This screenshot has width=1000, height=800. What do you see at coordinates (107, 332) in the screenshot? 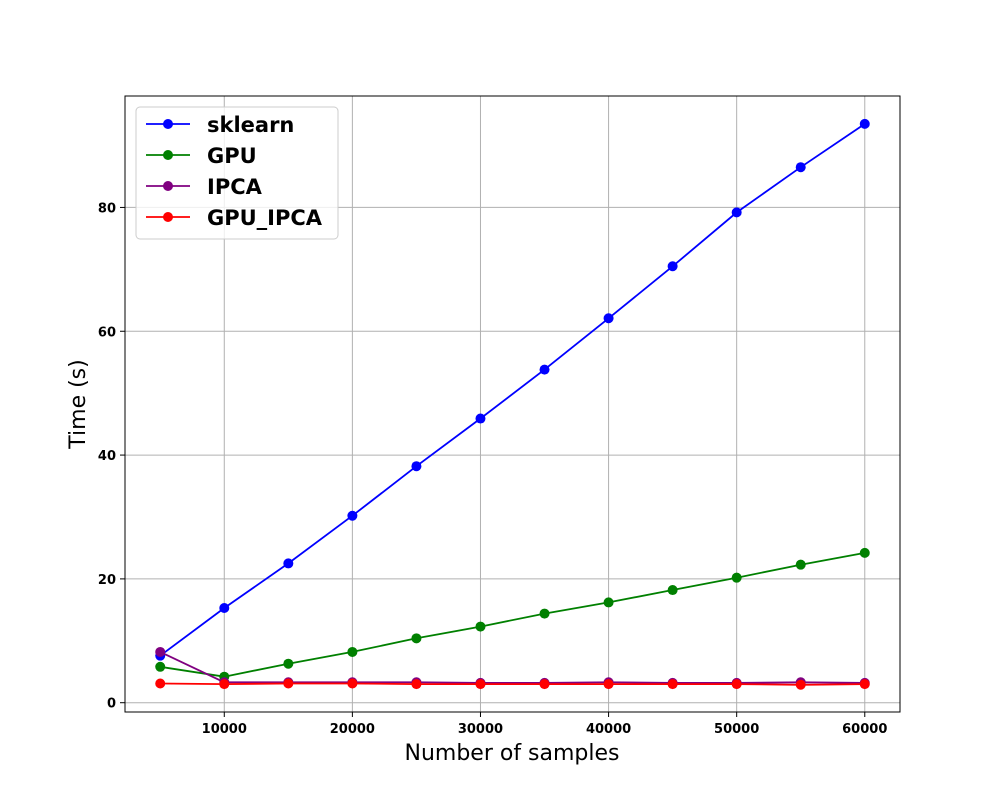
I see `y-tick-label: 60` at bounding box center [107, 332].